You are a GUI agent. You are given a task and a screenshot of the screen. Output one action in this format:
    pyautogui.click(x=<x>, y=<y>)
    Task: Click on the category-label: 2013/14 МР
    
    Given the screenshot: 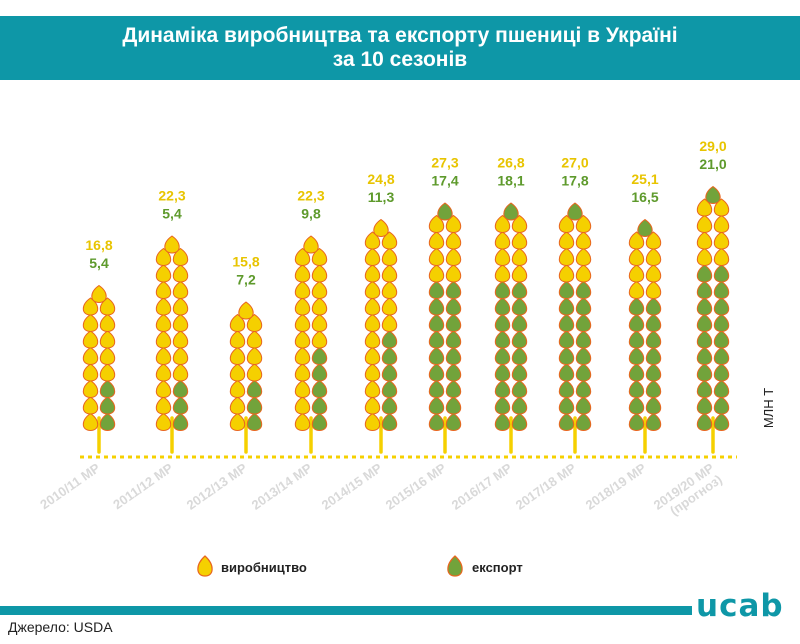 What is the action you would take?
    pyautogui.click(x=282, y=486)
    